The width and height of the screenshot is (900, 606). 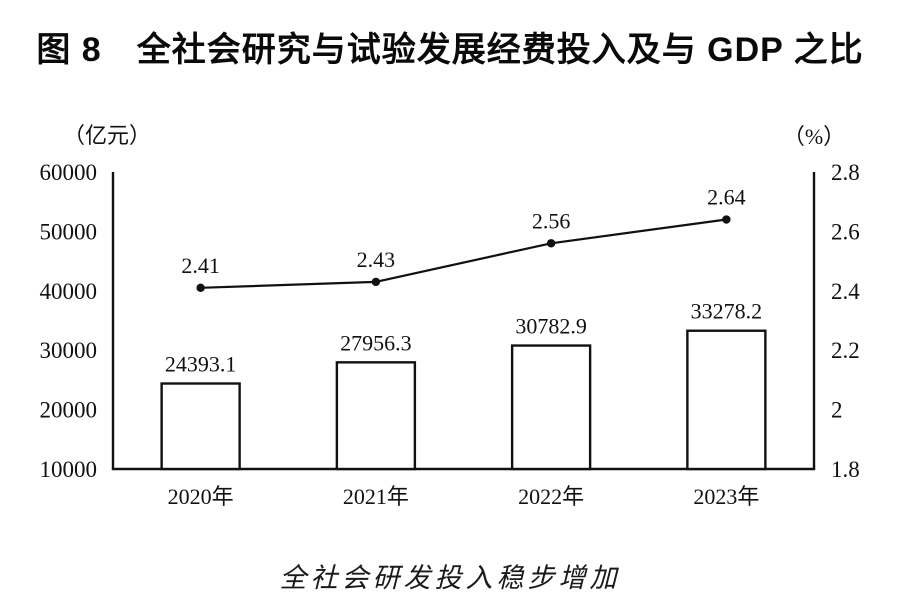 What do you see at coordinates (726, 496) in the screenshot?
I see `x-tick-label-3: 2023年` at bounding box center [726, 496].